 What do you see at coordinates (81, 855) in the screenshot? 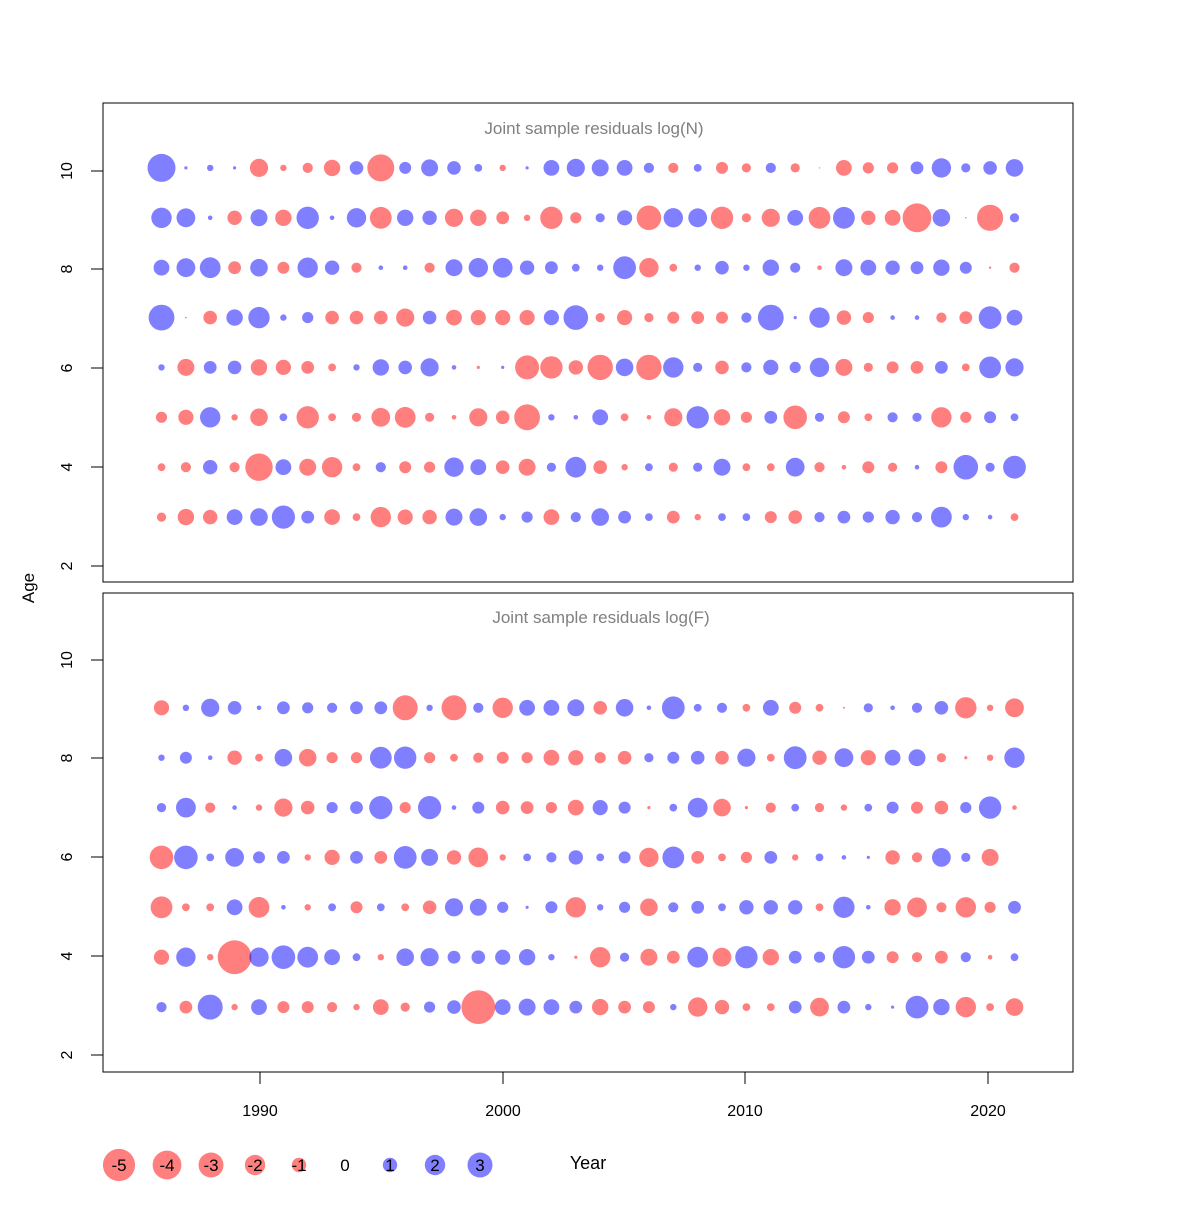
I see `y-axis: 2 4 6 8 10` at bounding box center [81, 855].